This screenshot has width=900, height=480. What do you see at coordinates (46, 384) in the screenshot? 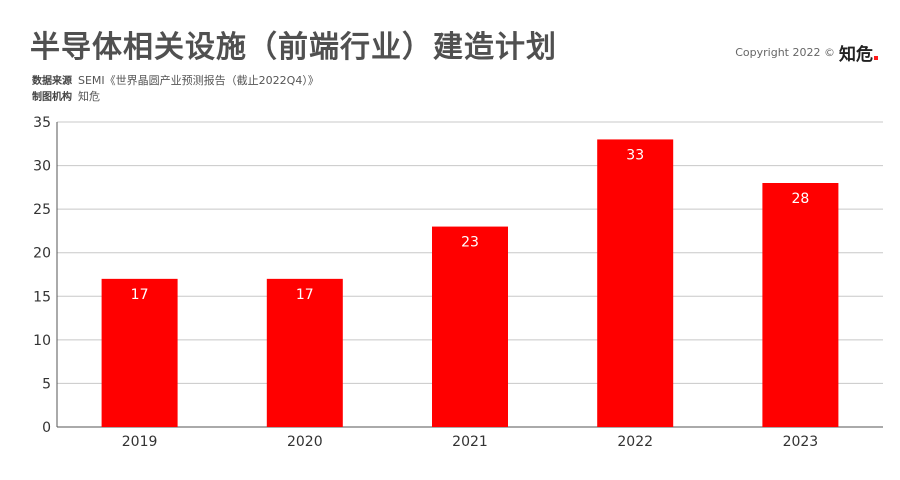
I see `y-tick-label: 5` at bounding box center [46, 384].